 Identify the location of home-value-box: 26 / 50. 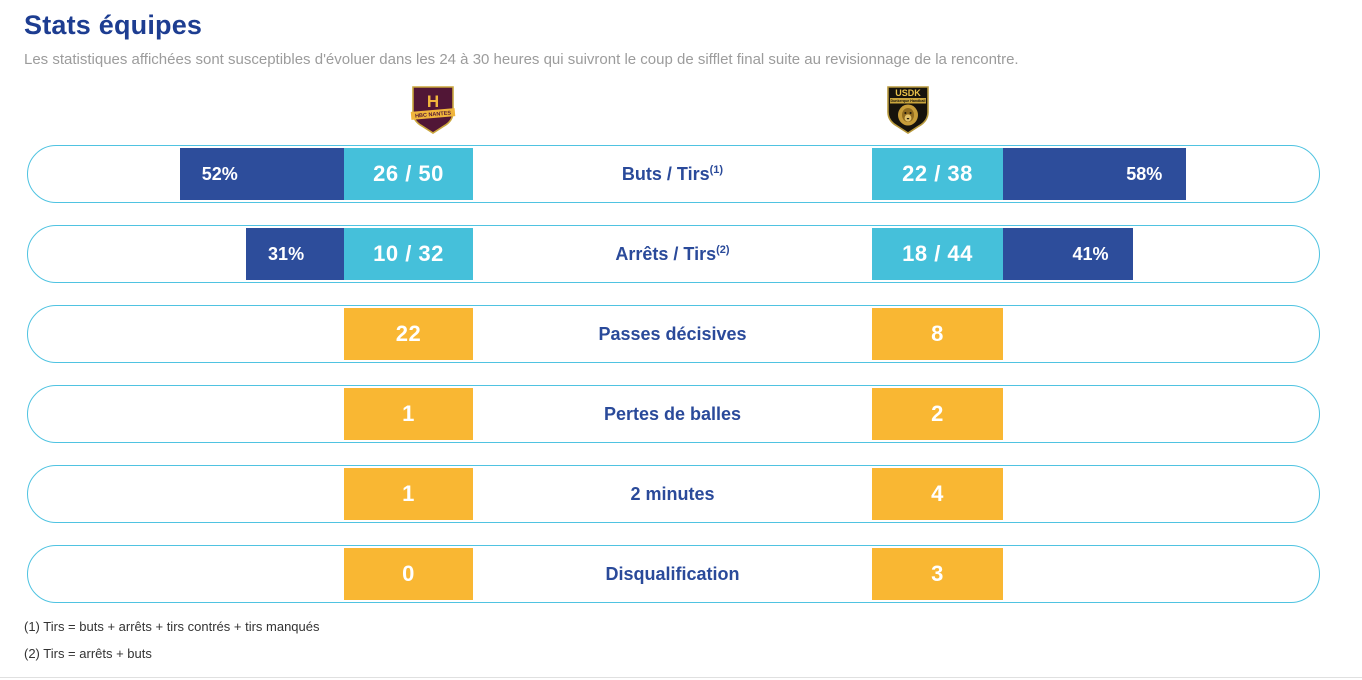
(408, 174).